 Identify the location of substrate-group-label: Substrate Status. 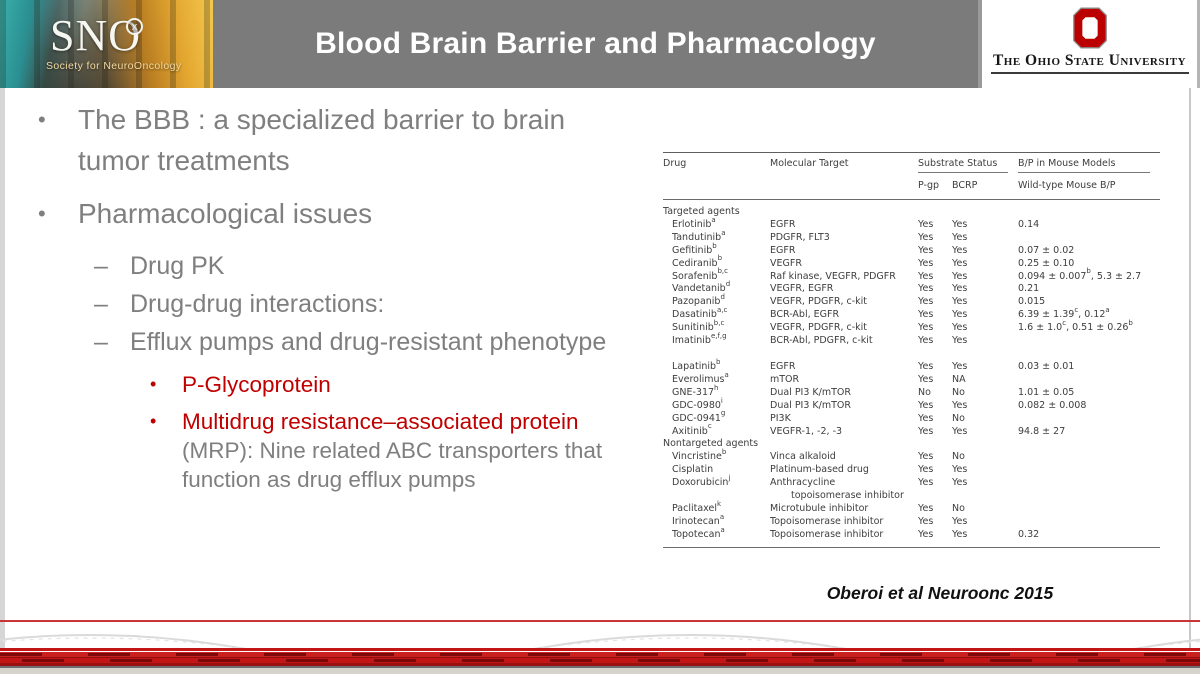
(963, 165).